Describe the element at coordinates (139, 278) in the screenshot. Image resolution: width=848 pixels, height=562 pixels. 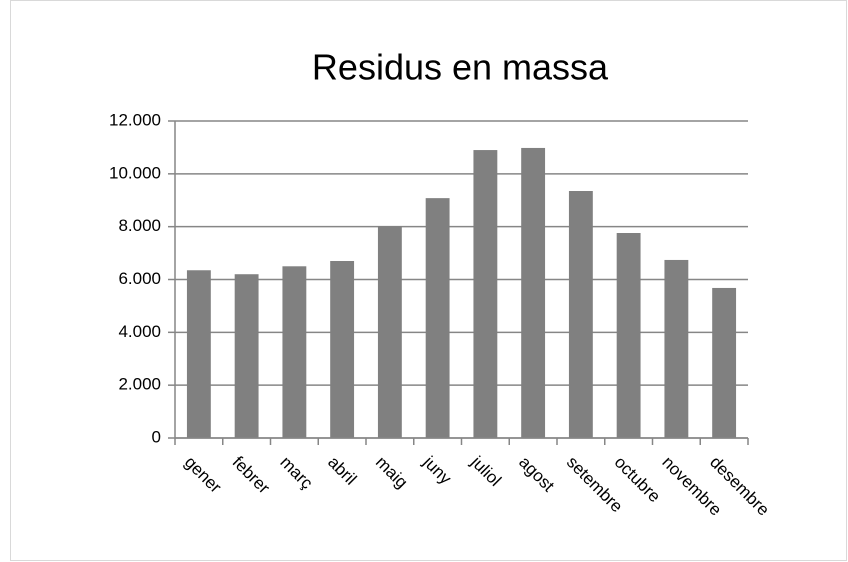
I see `y-tick-label: 6.000` at that location.